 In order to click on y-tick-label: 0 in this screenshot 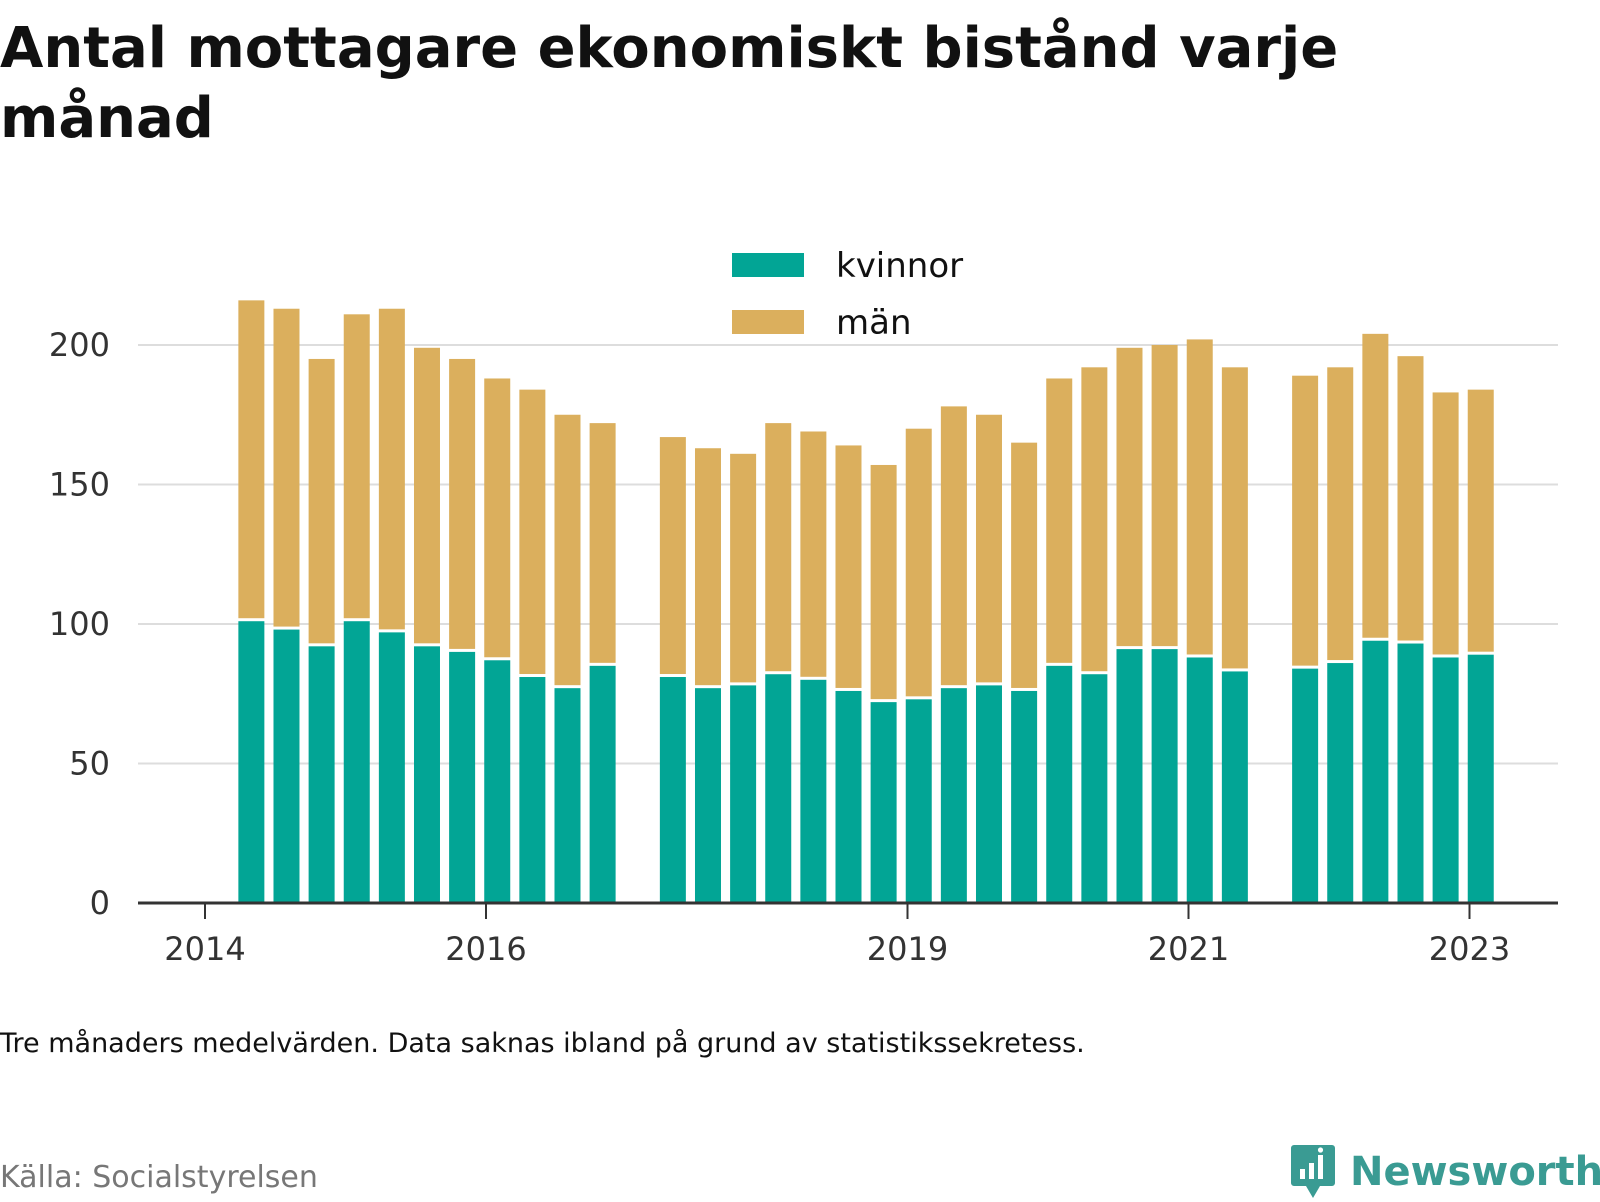, I will do `click(100, 903)`.